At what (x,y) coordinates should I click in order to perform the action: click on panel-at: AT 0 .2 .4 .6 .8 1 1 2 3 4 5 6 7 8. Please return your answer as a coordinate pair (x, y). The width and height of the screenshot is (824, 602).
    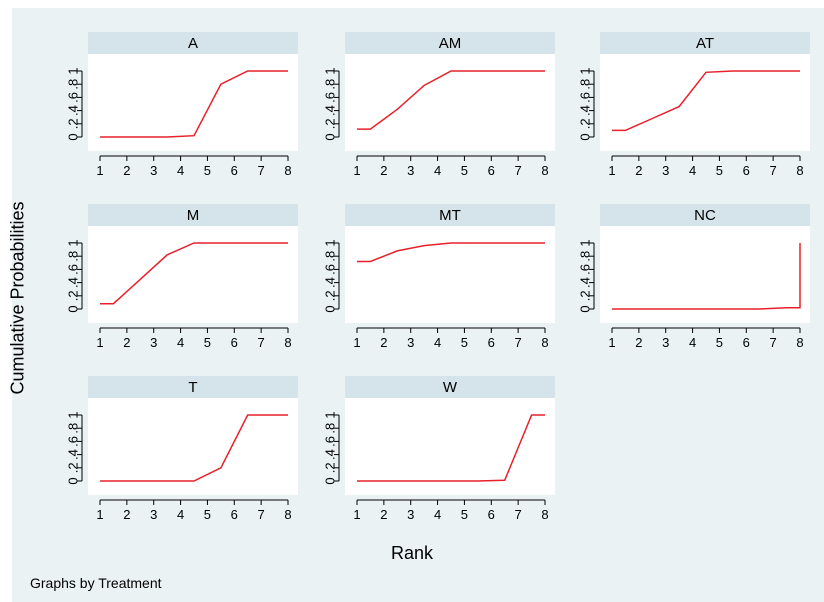
    Looking at the image, I should click on (694, 105).